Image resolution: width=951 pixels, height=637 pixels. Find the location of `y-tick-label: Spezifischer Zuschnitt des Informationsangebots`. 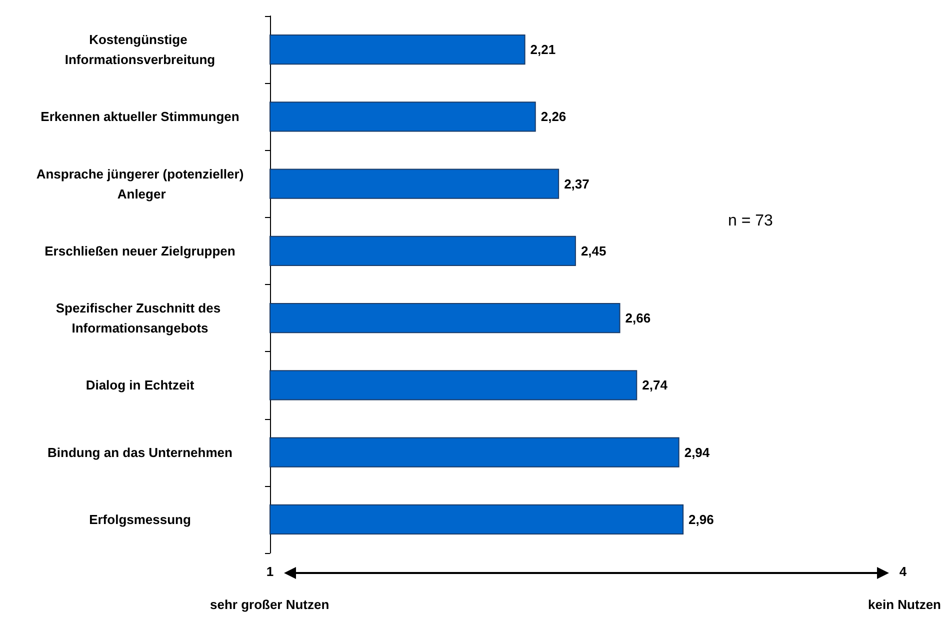

y-tick-label: Spezifischer Zuschnitt des Informationsangebots is located at coordinates (140, 318).